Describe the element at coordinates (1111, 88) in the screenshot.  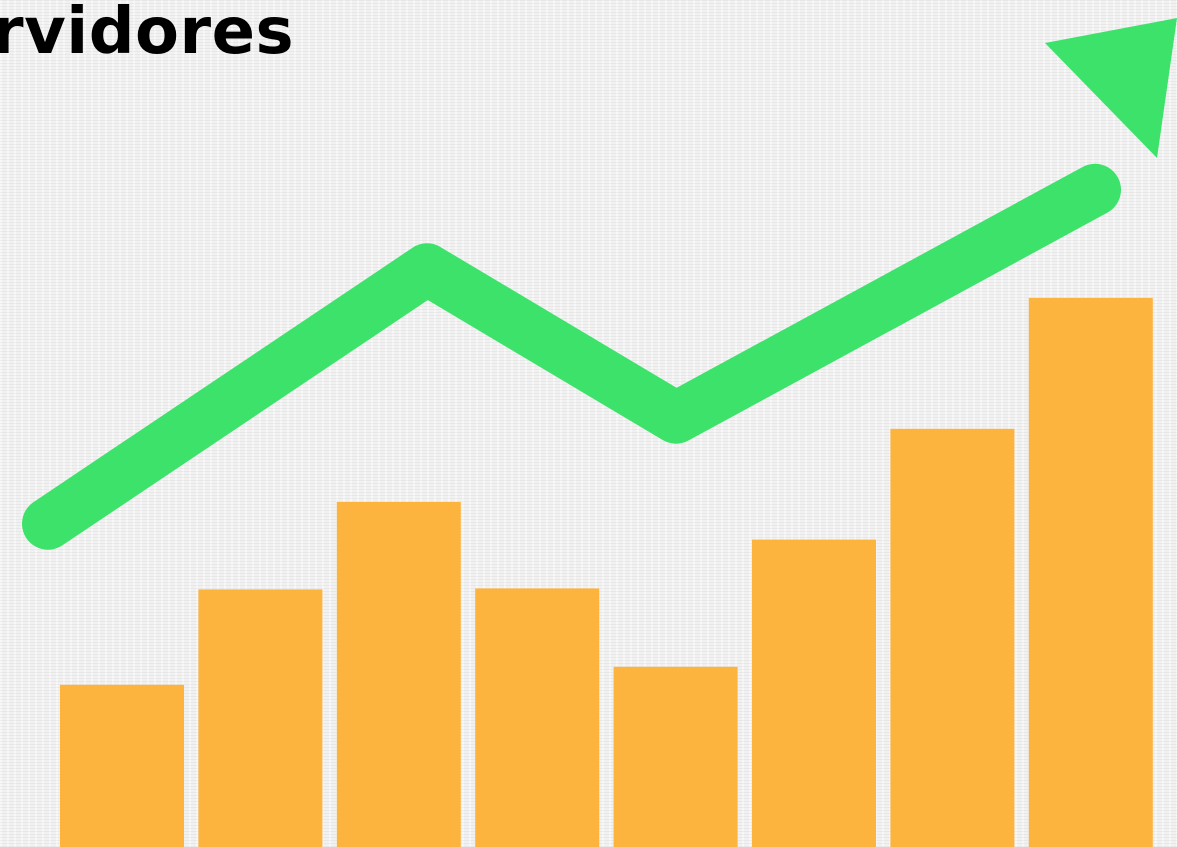
I see `trend-arrowhead` at that location.